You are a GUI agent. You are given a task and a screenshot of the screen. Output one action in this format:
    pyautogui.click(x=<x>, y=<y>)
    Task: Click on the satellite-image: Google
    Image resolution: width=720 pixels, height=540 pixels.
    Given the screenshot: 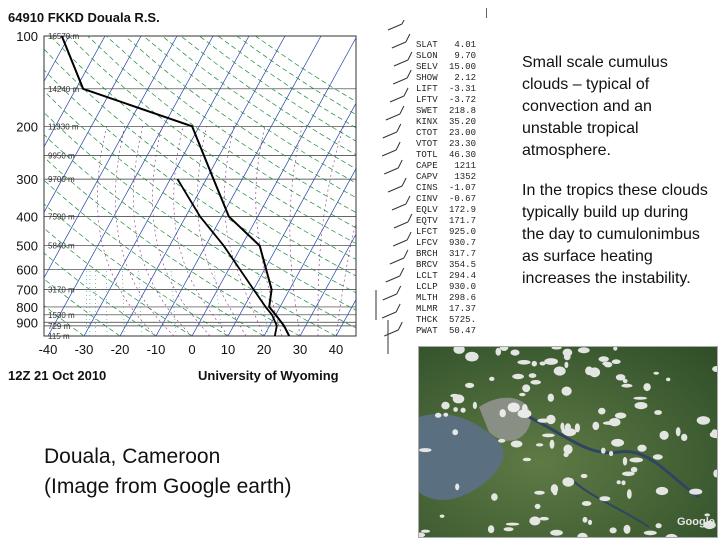 What is the action you would take?
    pyautogui.click(x=568, y=442)
    